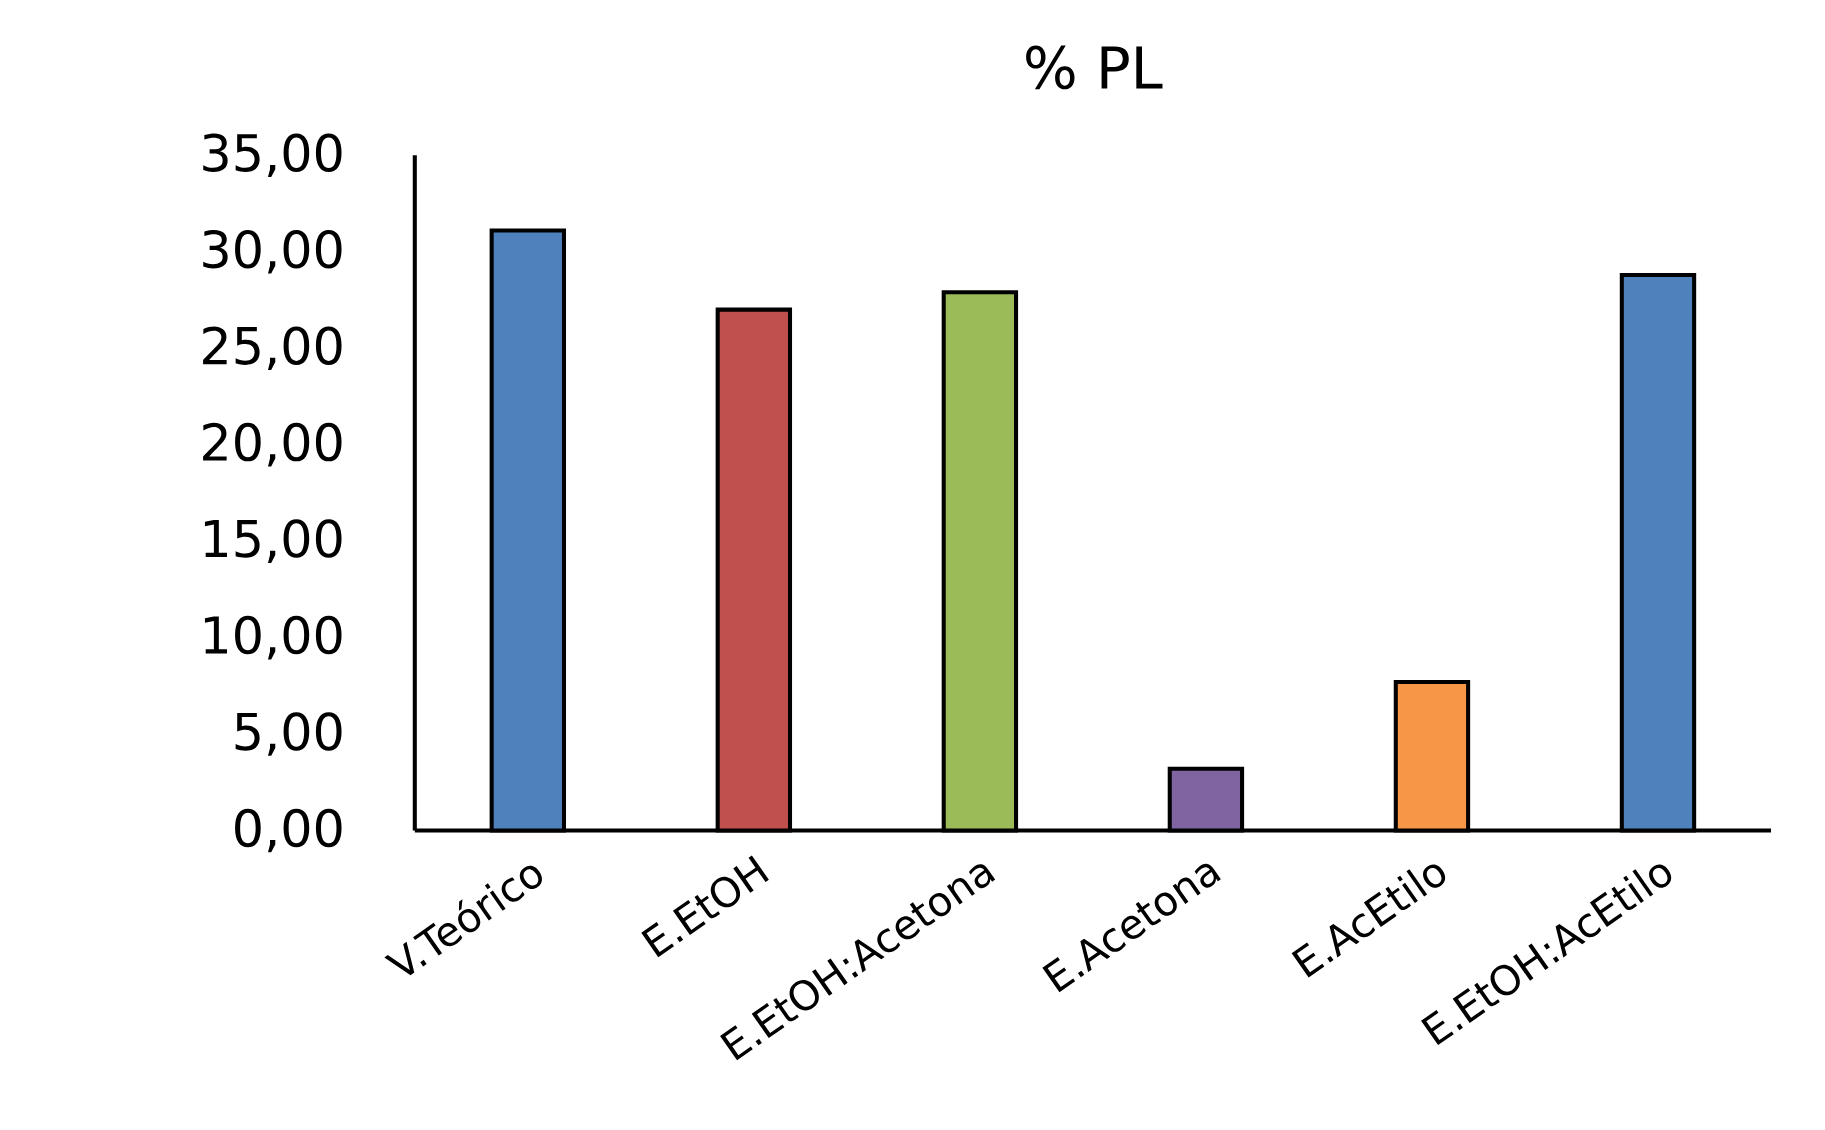 The height and width of the screenshot is (1130, 1825). What do you see at coordinates (288, 830) in the screenshot?
I see `y-tick-label: 0,00` at bounding box center [288, 830].